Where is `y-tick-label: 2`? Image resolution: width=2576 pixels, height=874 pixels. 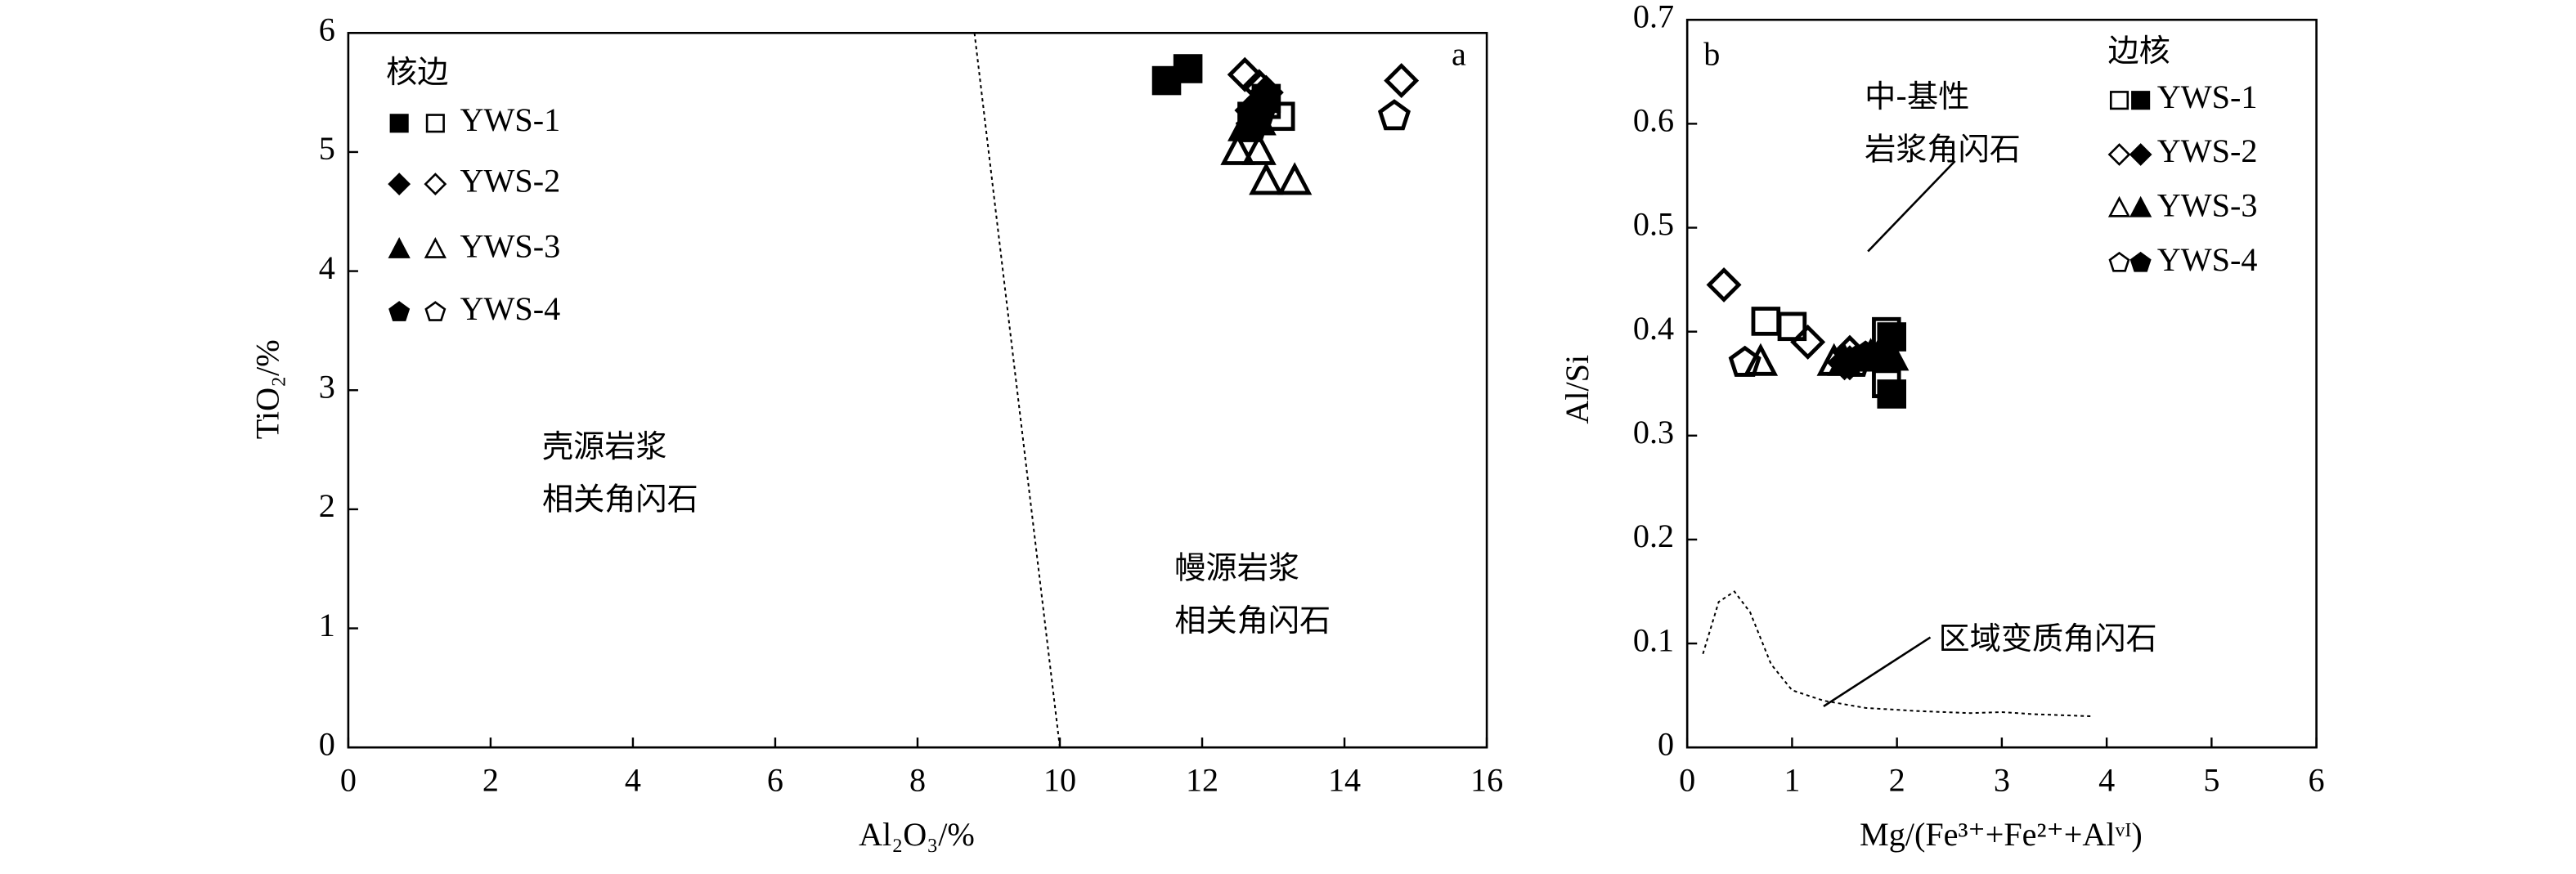 y-tick-label: 2 is located at coordinates (327, 506).